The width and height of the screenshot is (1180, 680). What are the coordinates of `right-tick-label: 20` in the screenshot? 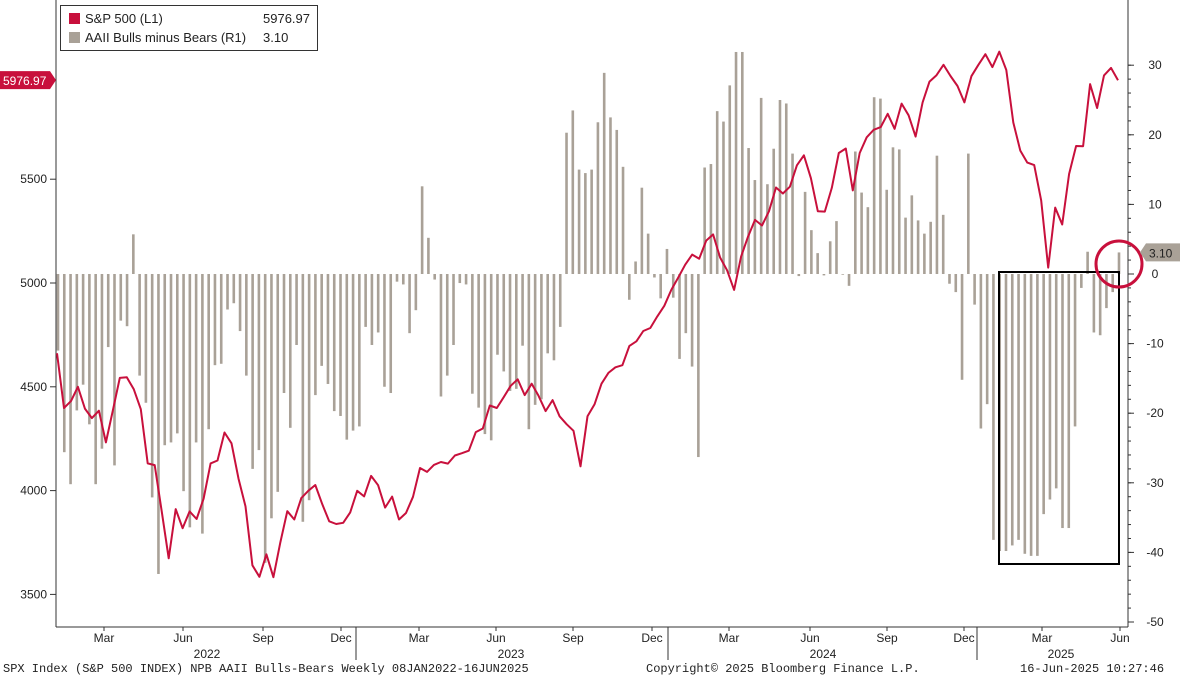 It's located at (1155, 135).